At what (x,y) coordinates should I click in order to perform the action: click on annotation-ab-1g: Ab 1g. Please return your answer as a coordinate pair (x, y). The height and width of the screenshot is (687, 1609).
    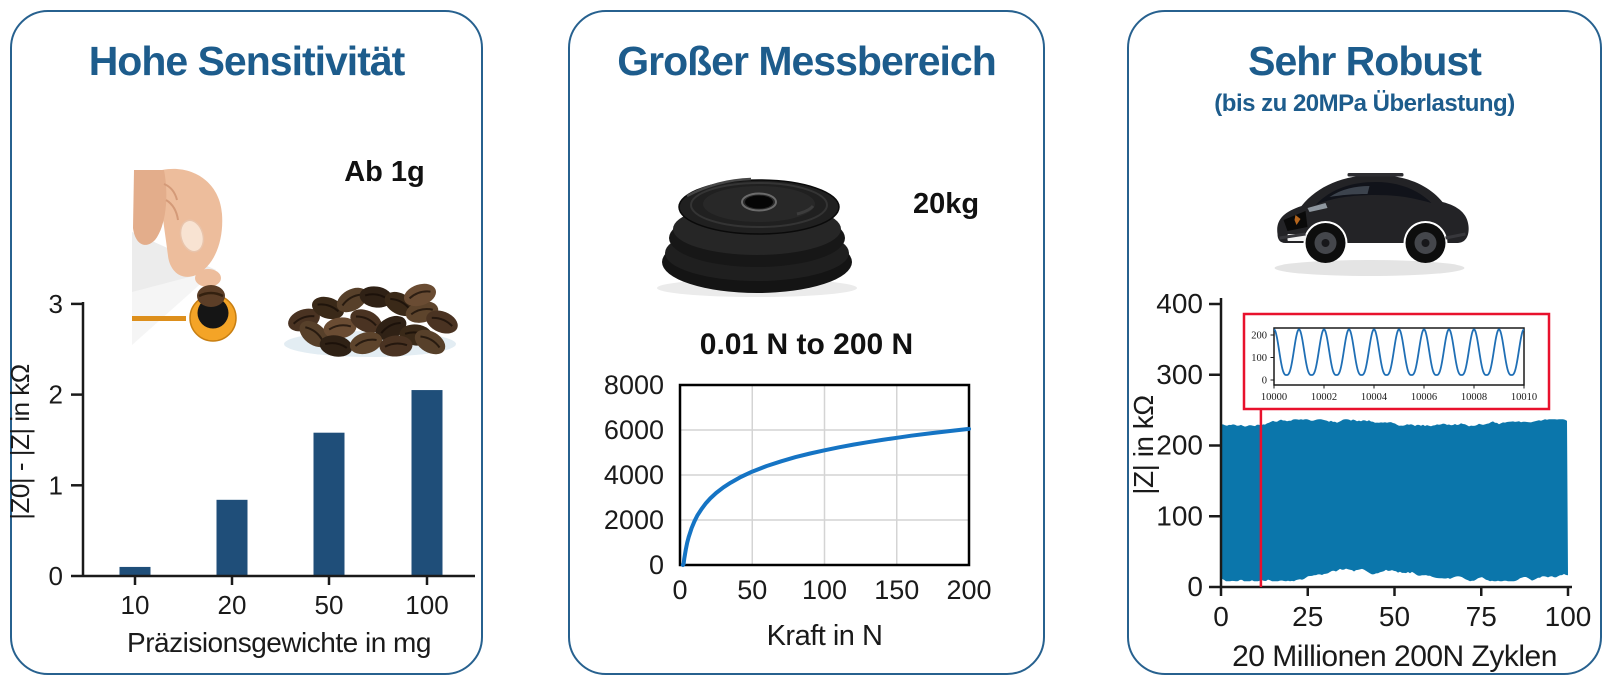
    Looking at the image, I should click on (384, 172).